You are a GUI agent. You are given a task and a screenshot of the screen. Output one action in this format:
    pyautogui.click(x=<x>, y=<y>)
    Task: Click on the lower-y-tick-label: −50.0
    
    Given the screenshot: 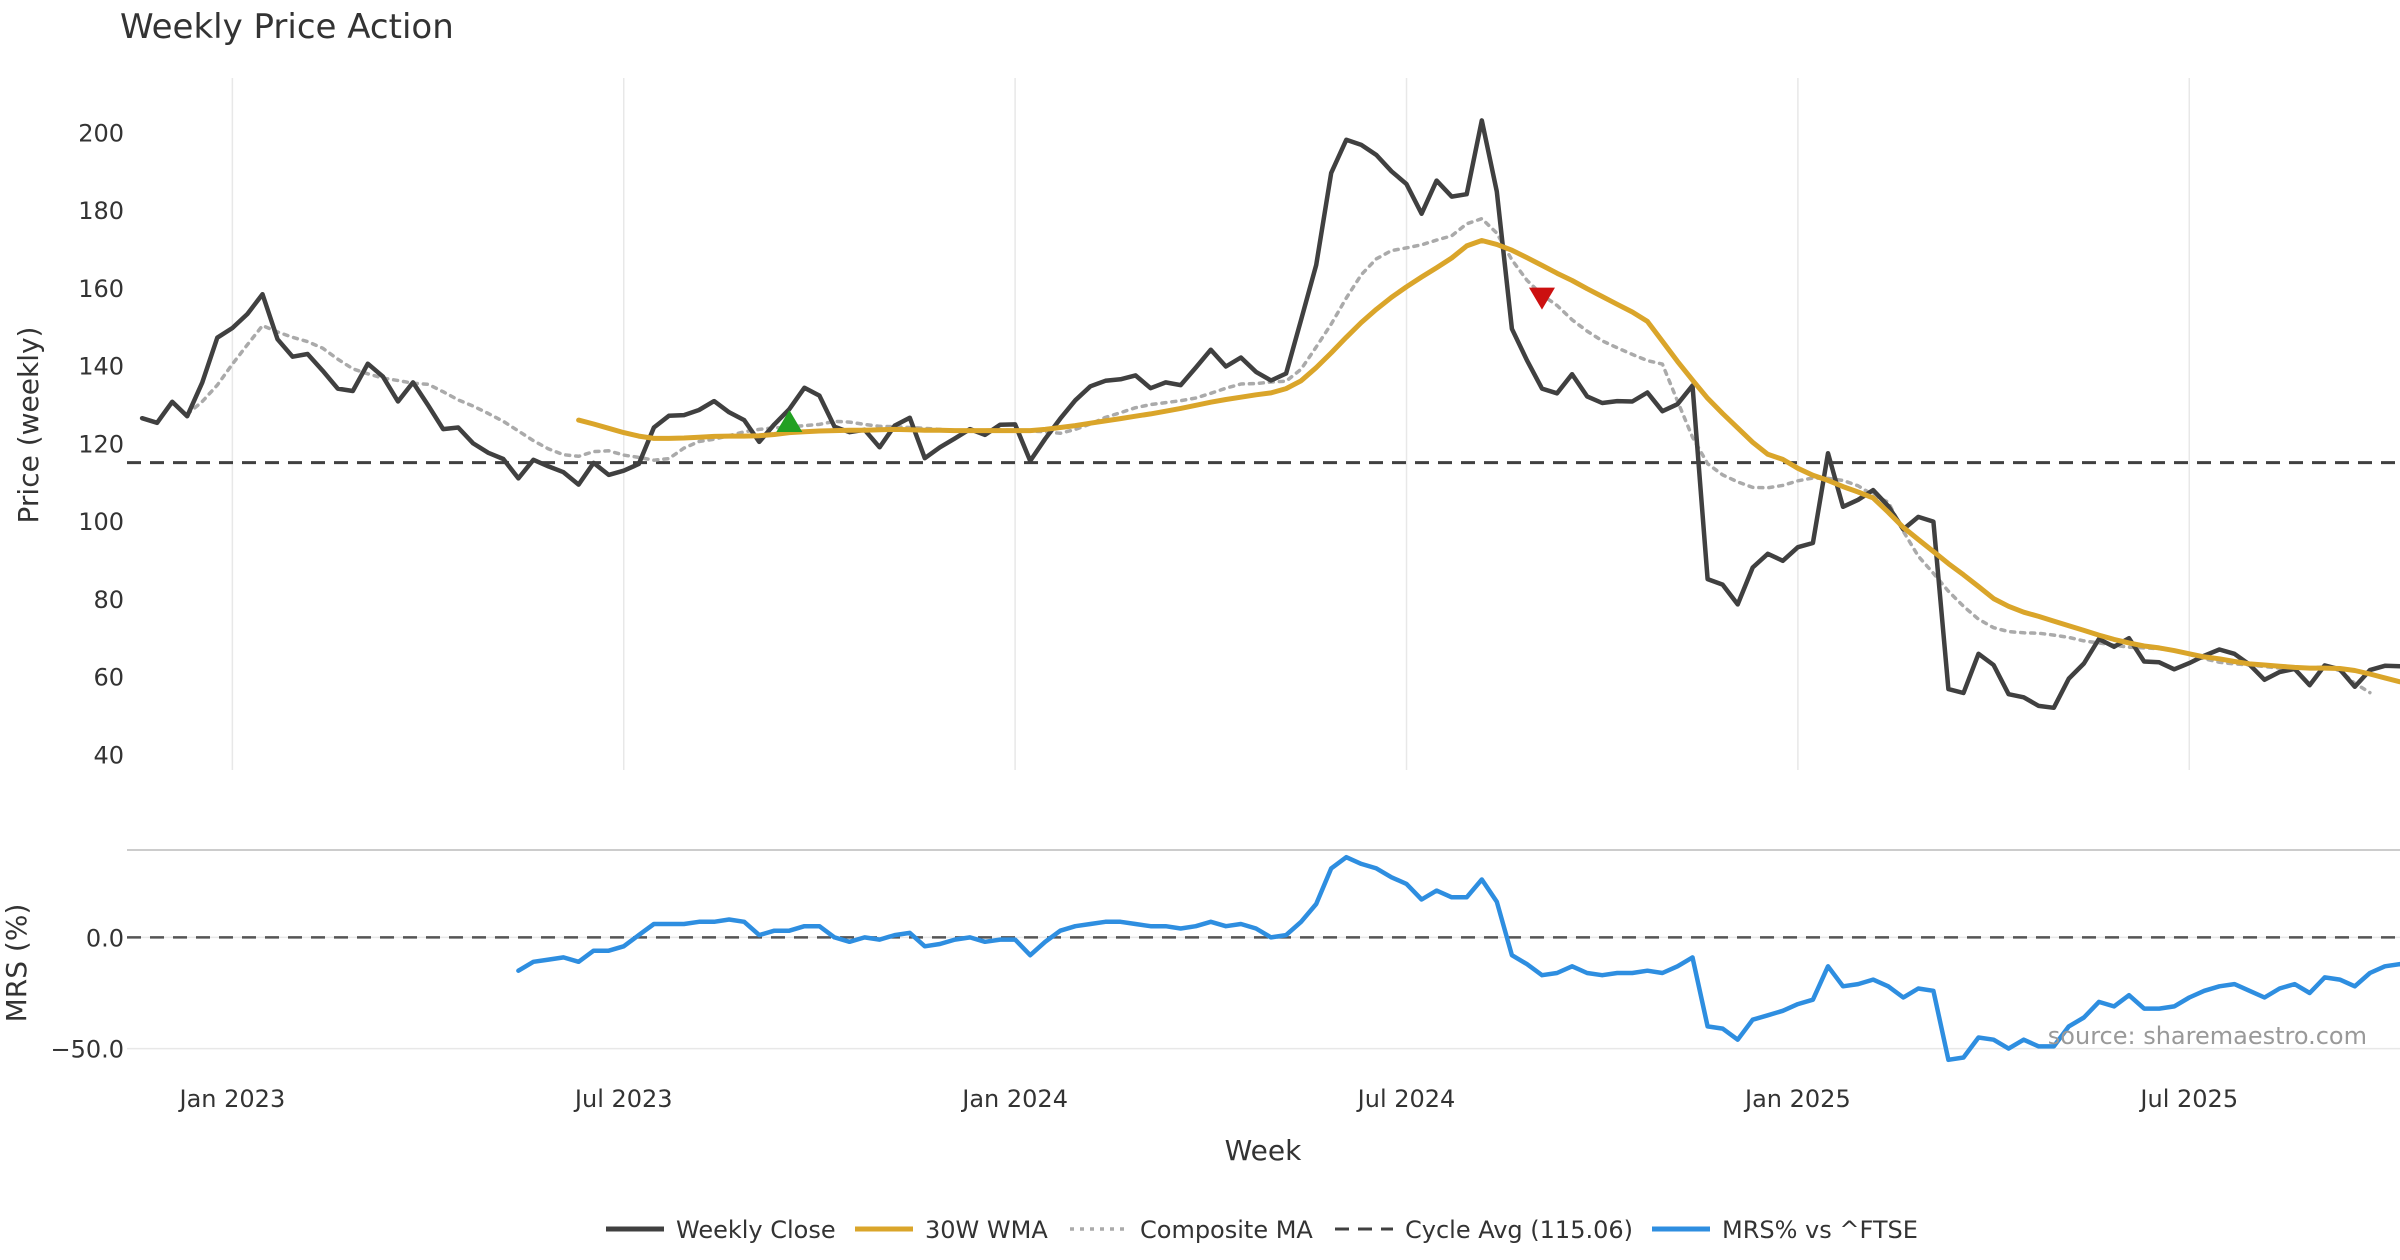 What is the action you would take?
    pyautogui.click(x=87, y=1050)
    